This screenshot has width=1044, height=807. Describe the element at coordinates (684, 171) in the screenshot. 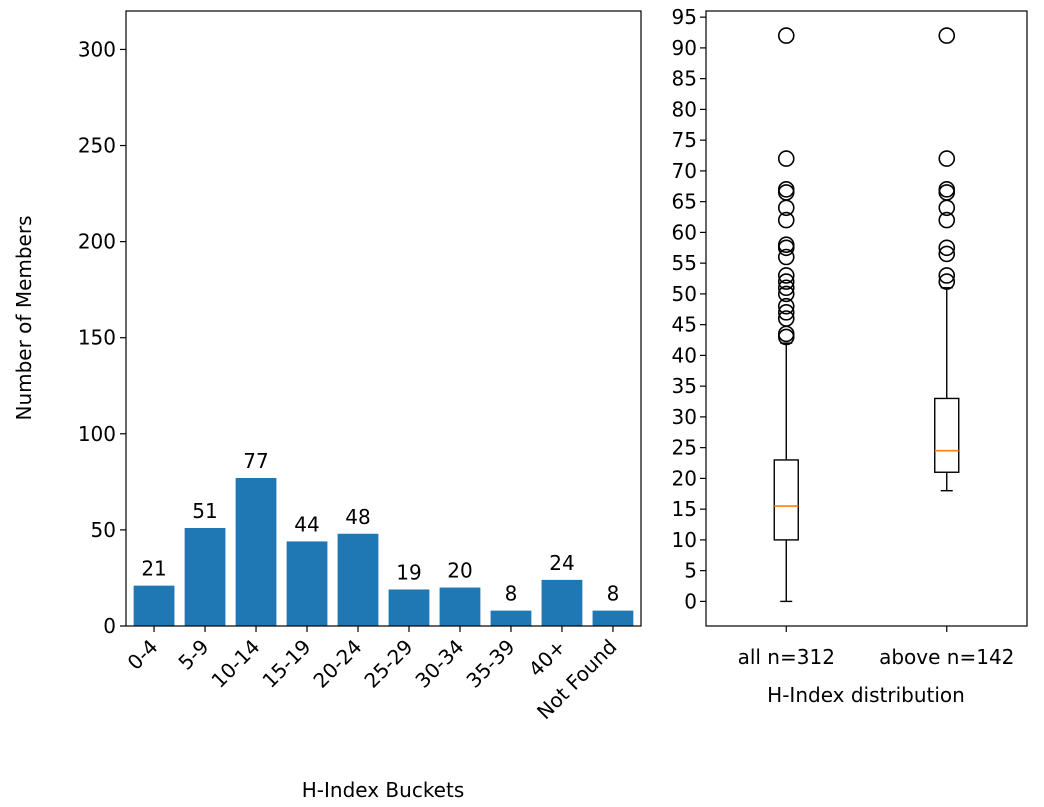

I see `y-tick-label: 70` at that location.